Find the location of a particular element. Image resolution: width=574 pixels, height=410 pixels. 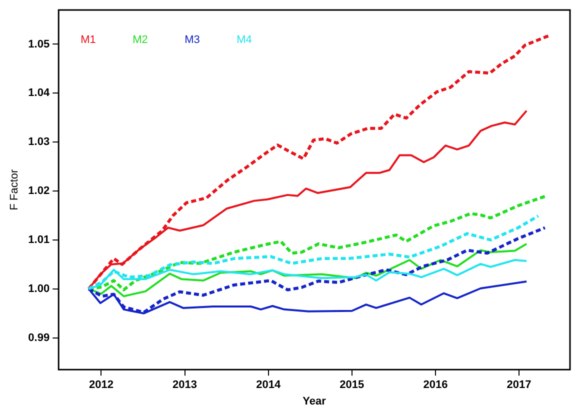

y-tick-label: 1.02 is located at coordinates (39, 191).